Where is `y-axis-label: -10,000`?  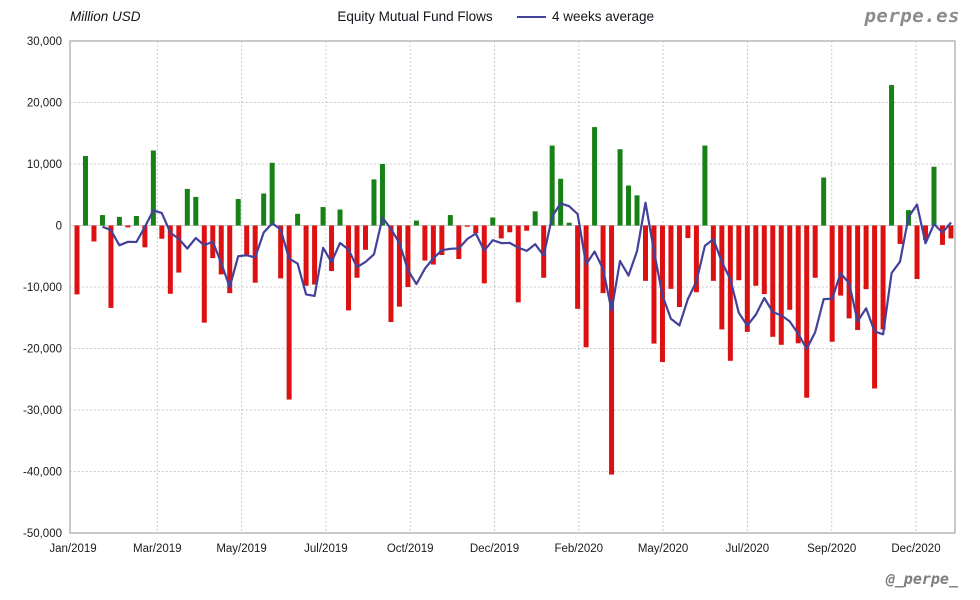 y-axis-label: -10,000 is located at coordinates (42, 288).